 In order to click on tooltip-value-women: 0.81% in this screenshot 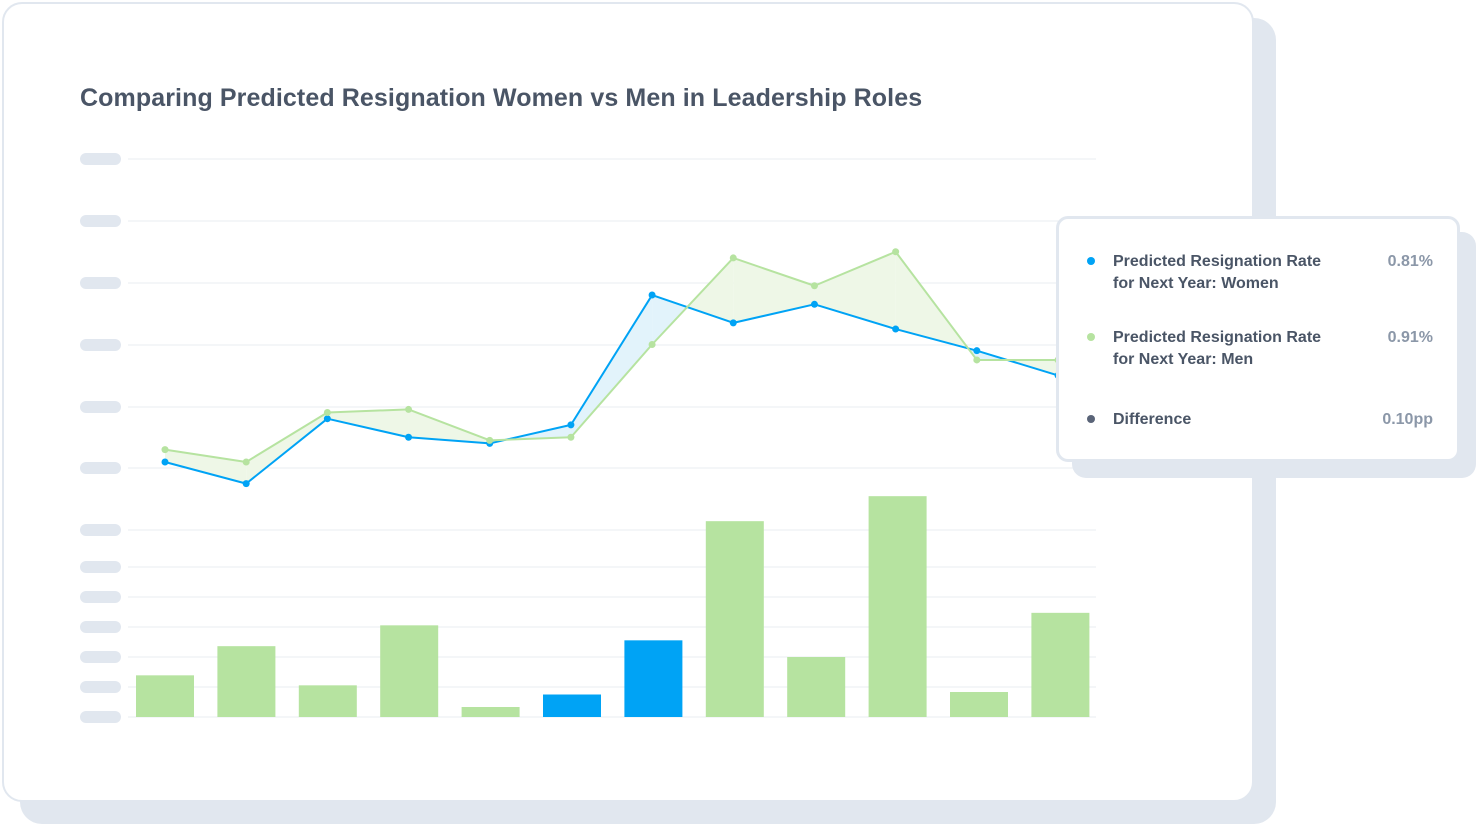, I will do `click(1410, 261)`.